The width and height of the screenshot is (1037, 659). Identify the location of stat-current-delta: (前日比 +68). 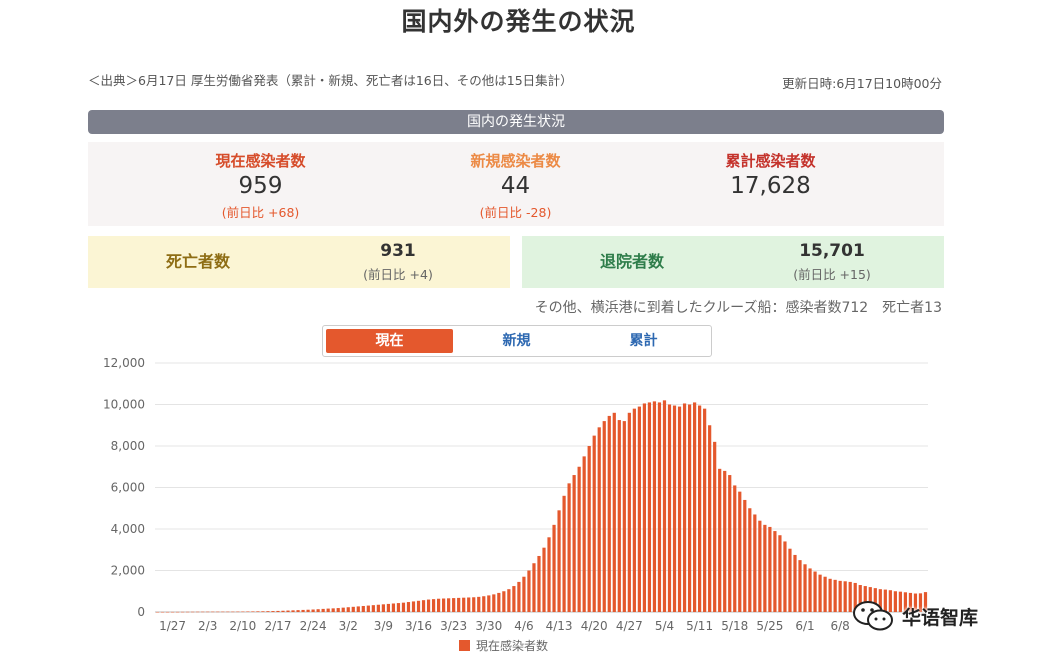
(260, 212).